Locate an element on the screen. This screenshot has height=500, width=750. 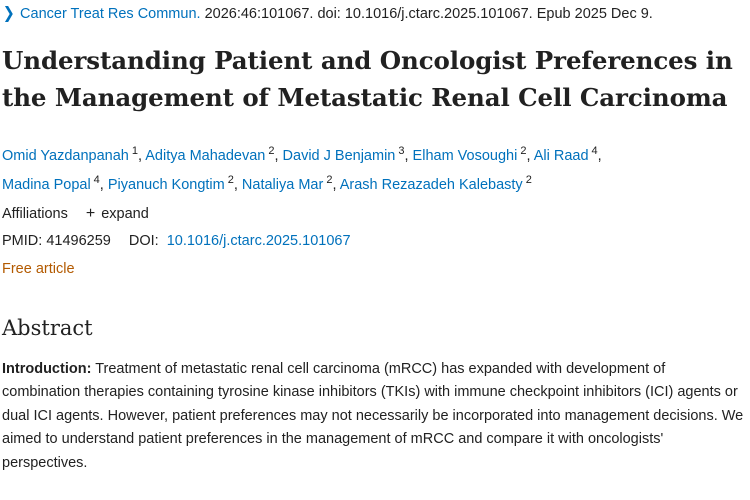
affiliations-row: Affiliations + expand is located at coordinates (75, 214).